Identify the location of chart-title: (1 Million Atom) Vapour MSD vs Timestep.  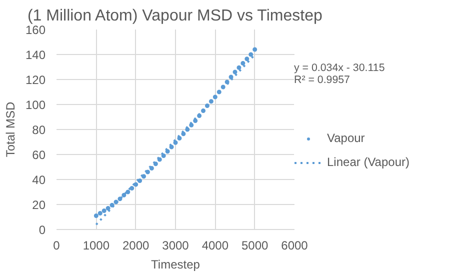
(174, 16).